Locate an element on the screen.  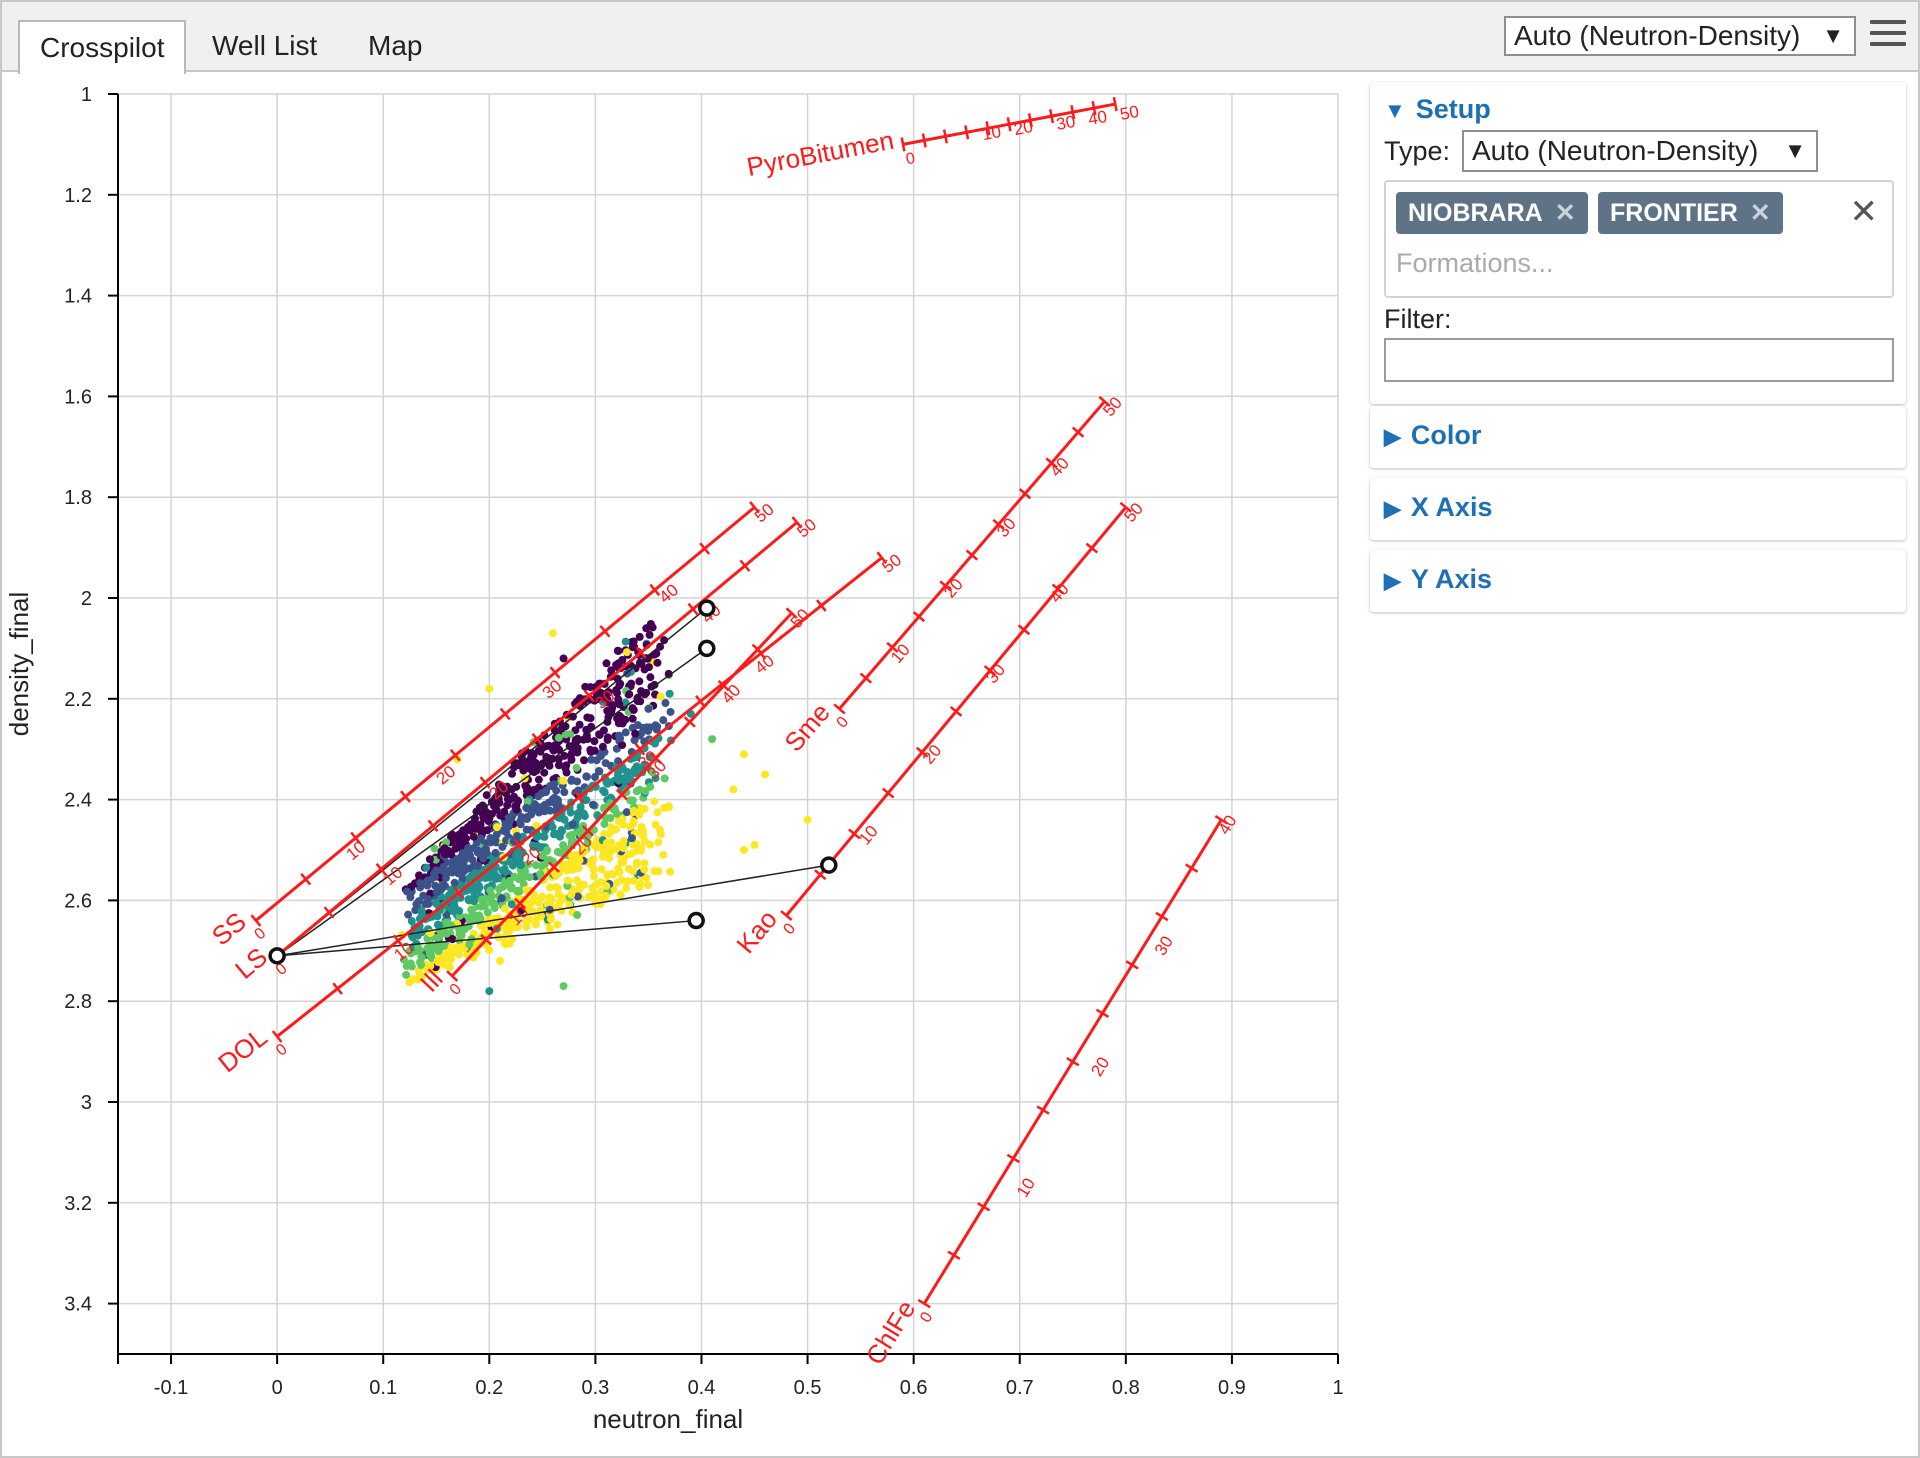
dropdown-caret-icon: ▼ is located at coordinates (1833, 35).